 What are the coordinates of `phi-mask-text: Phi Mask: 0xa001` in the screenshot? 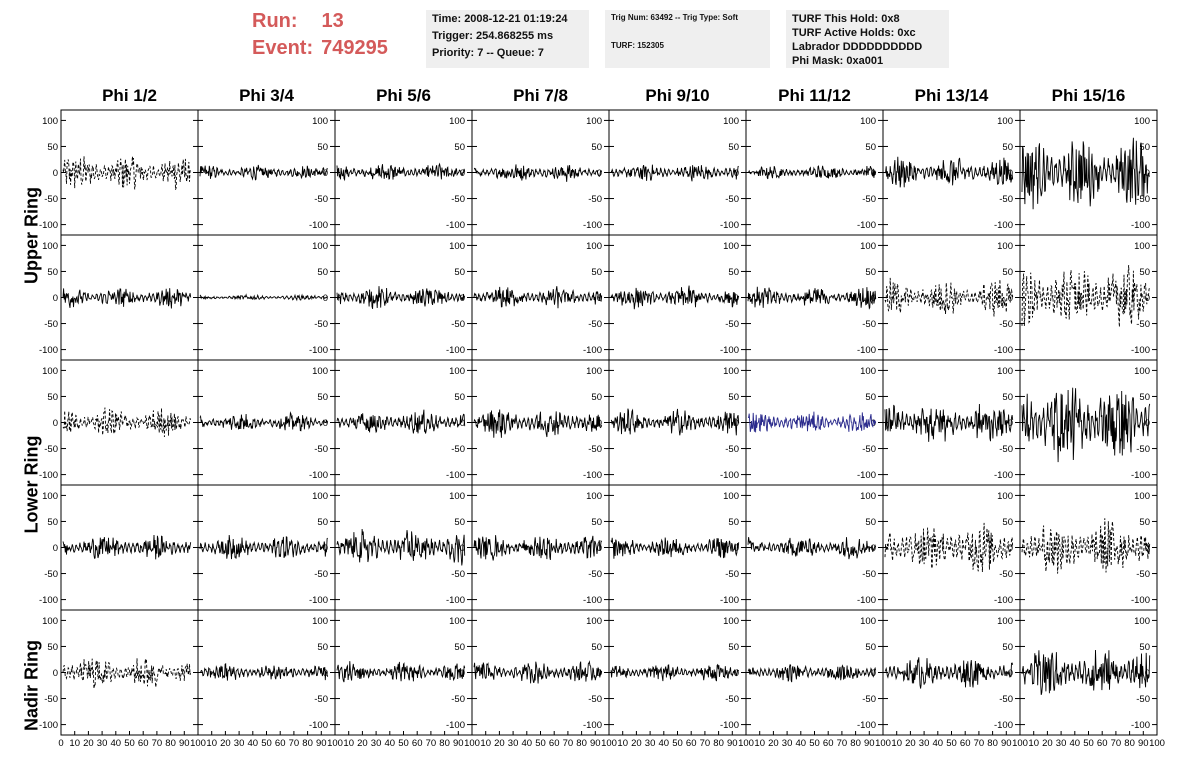 It's located at (838, 61).